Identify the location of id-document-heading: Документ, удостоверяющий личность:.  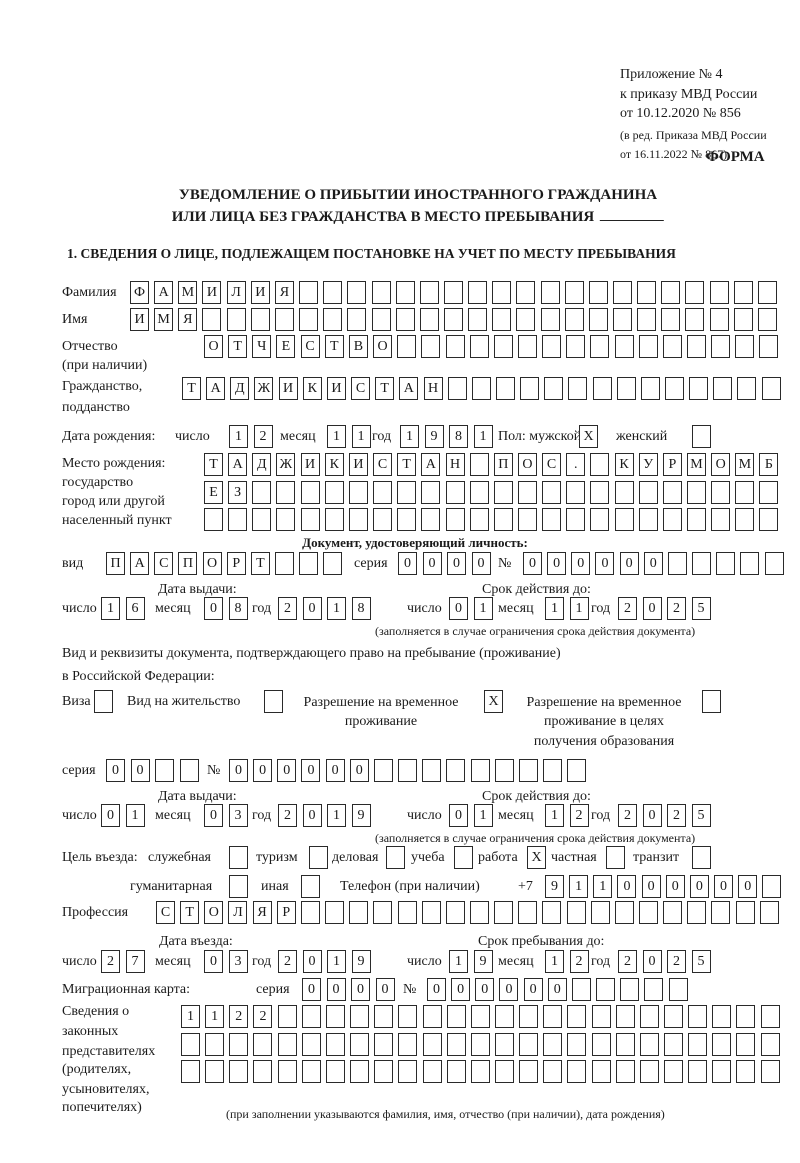
(415, 542).